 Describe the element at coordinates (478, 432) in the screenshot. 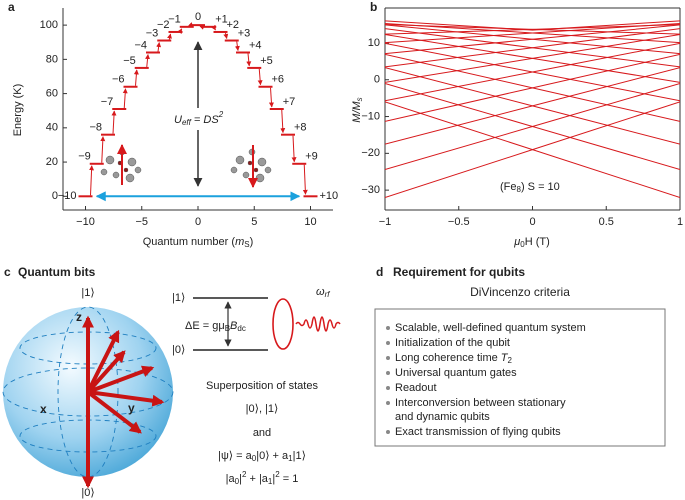

I see `criterion: Exact transmission of flying qubits` at that location.